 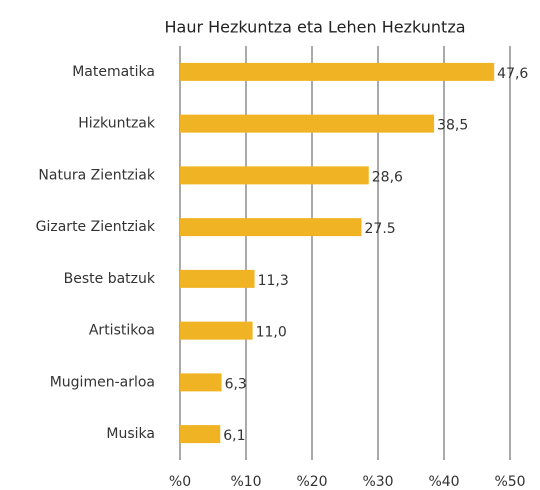 I want to click on x-tick-label: %10, so click(x=245, y=482).